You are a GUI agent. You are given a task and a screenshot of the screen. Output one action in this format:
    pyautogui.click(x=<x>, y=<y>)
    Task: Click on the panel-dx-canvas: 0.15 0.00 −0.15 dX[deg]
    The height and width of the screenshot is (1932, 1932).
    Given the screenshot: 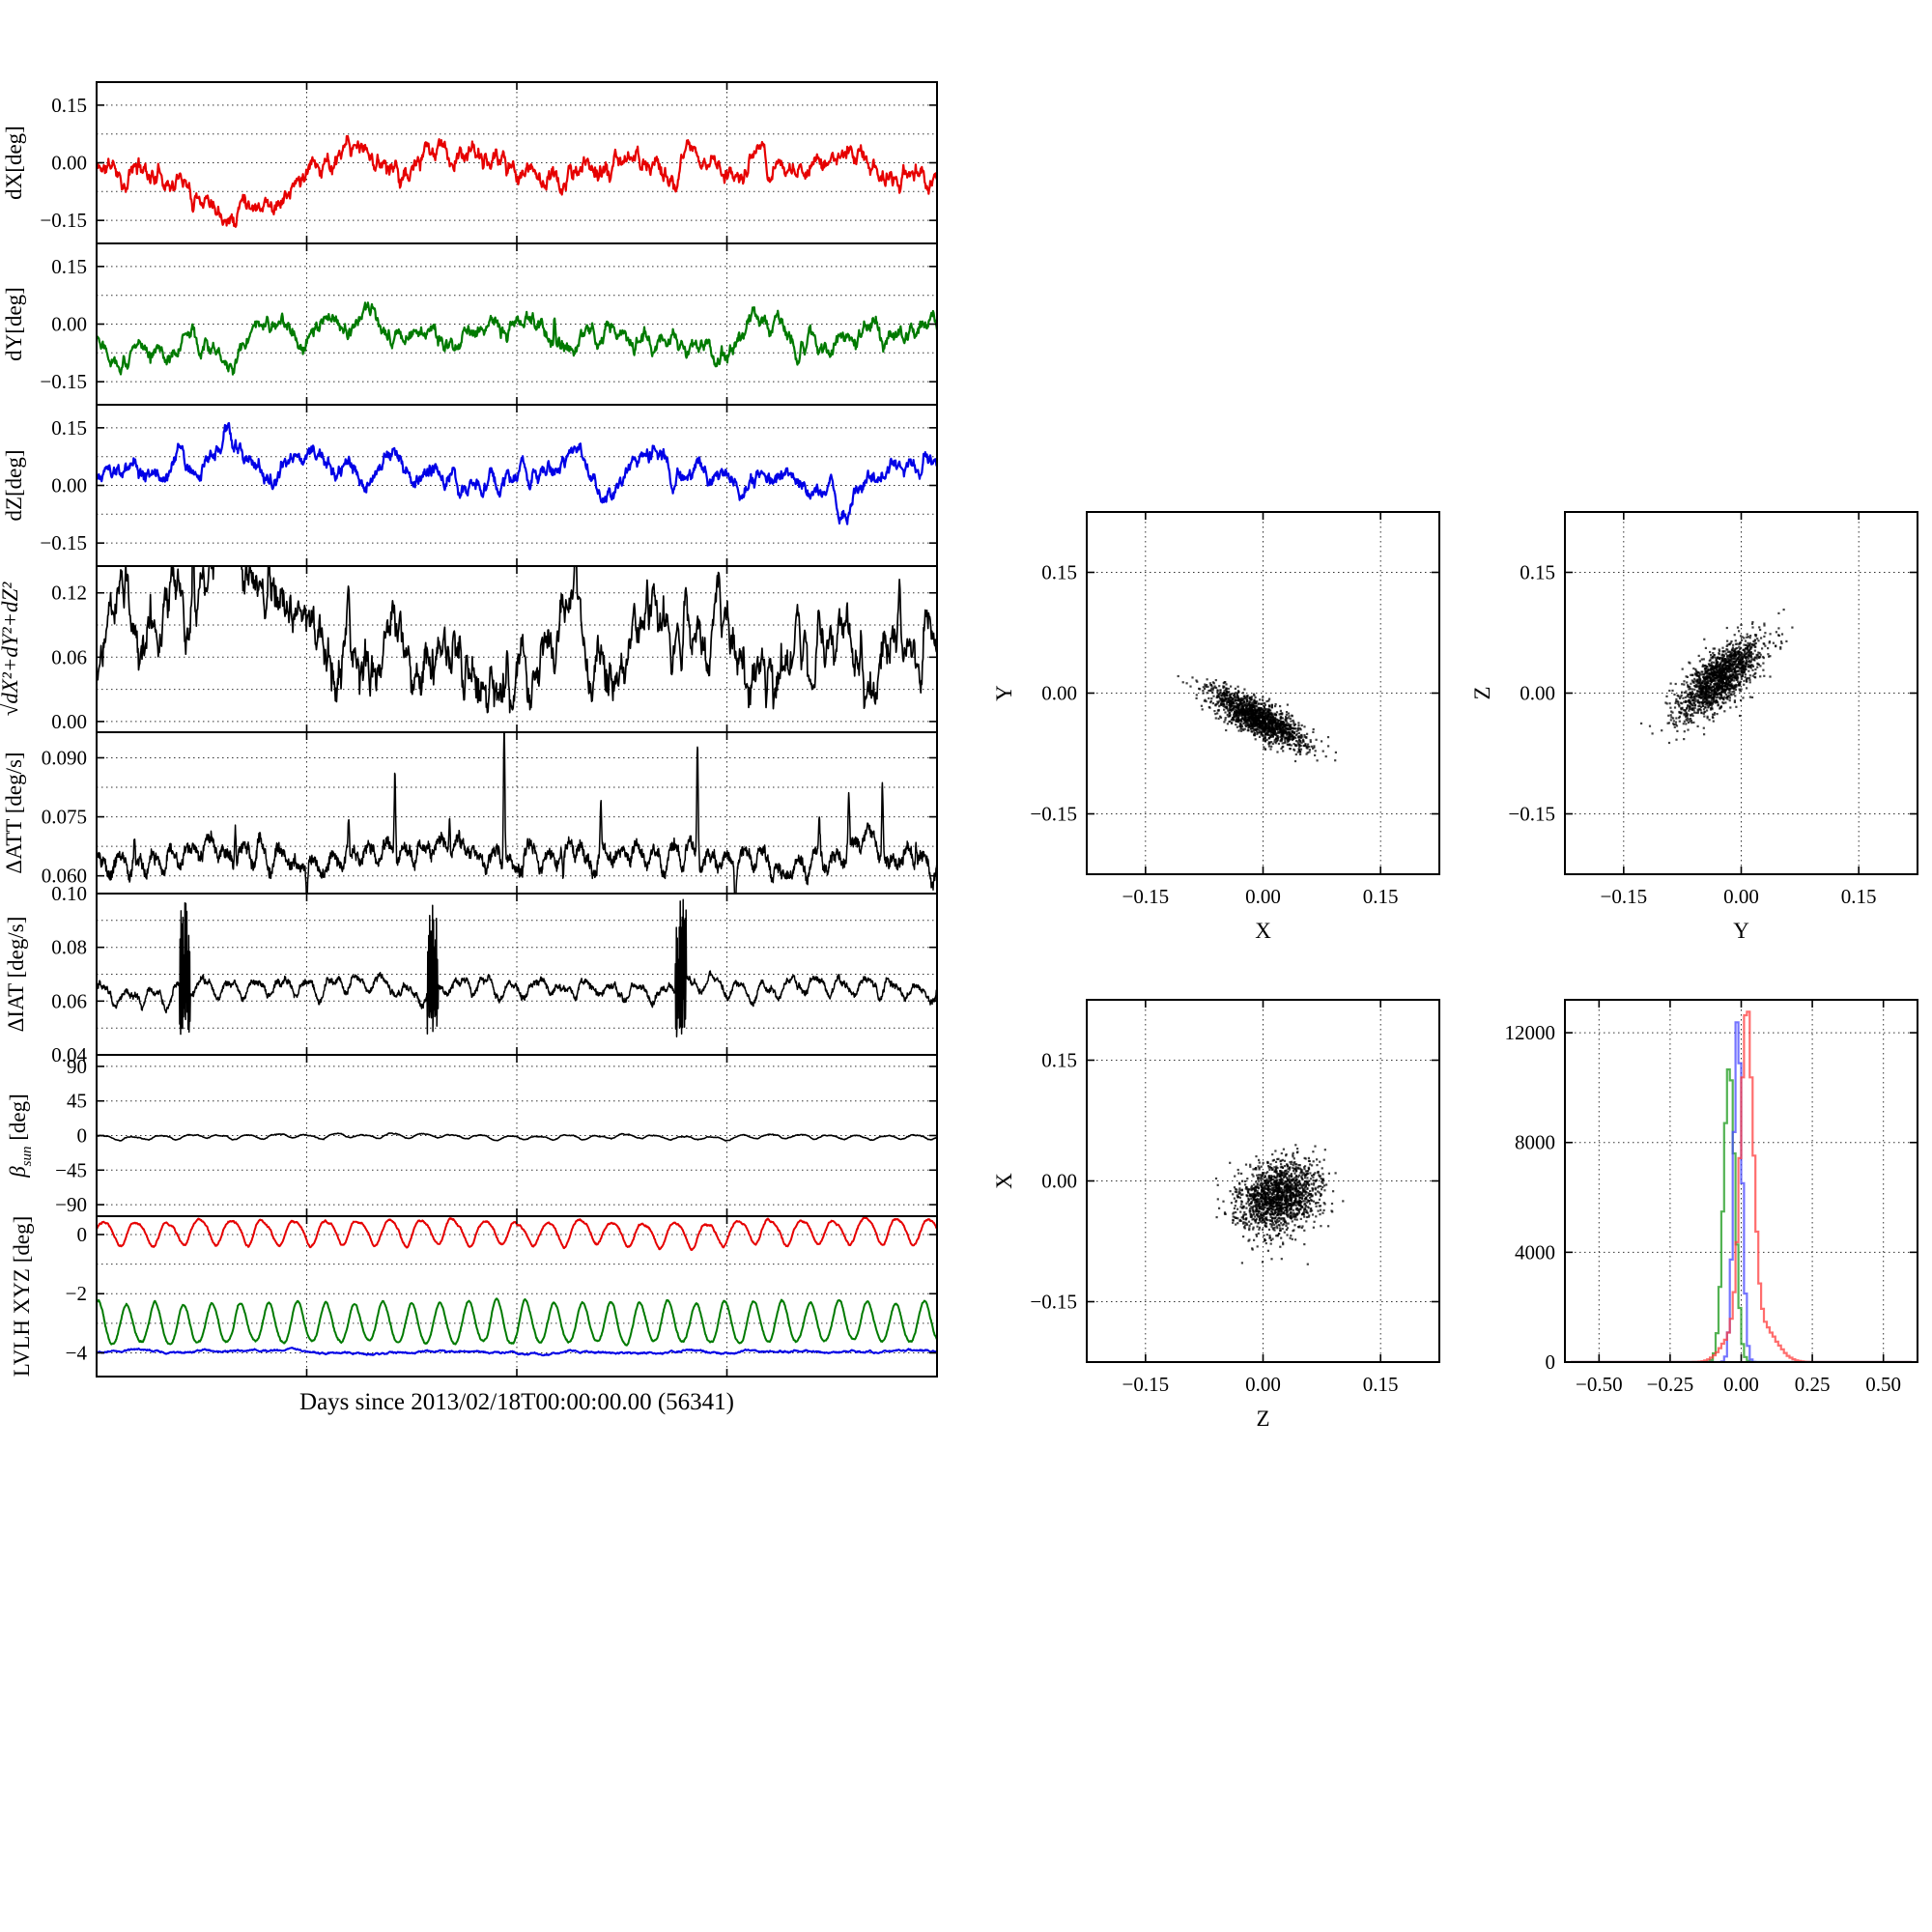 What is the action you would take?
    pyautogui.click(x=470, y=162)
    